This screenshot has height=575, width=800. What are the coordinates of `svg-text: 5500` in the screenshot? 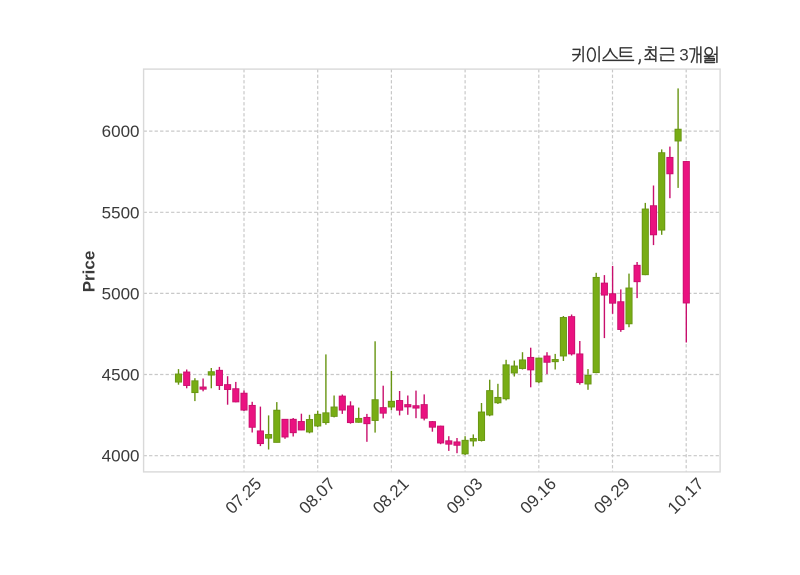 It's located at (121, 212).